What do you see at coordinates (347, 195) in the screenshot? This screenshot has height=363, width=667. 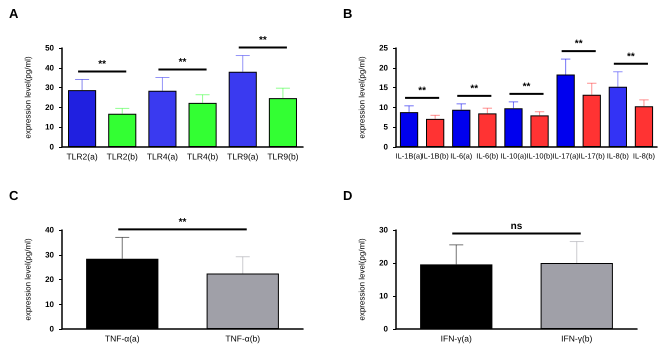 I see `chart-title: D` at bounding box center [347, 195].